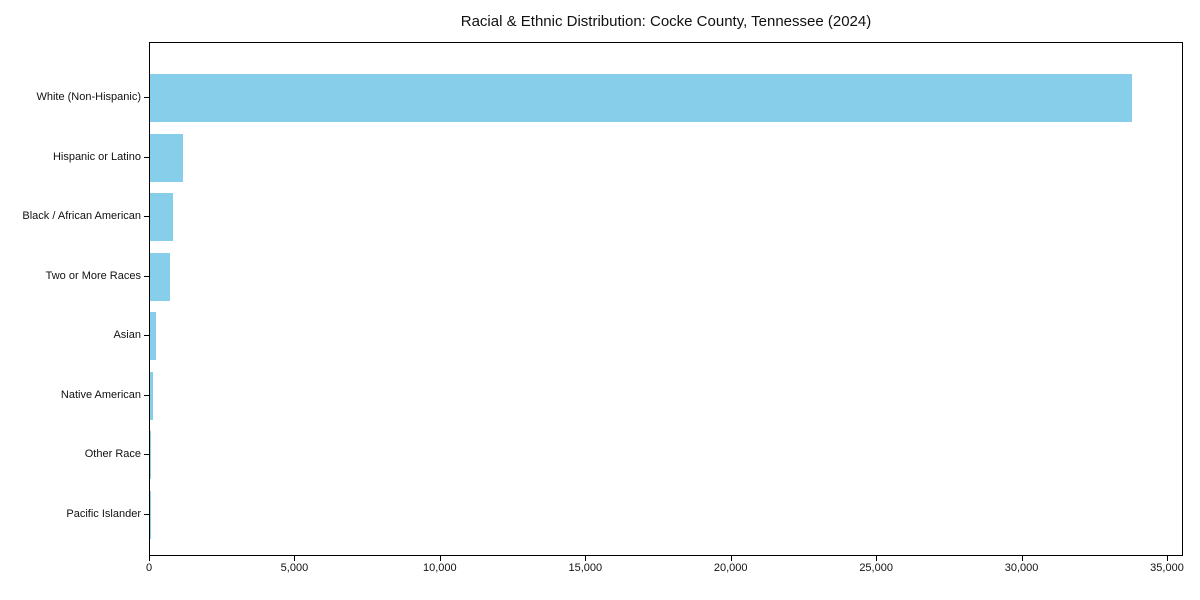 This screenshot has height=600, width=1200. What do you see at coordinates (876, 568) in the screenshot?
I see `x-tick-label: 25,000` at bounding box center [876, 568].